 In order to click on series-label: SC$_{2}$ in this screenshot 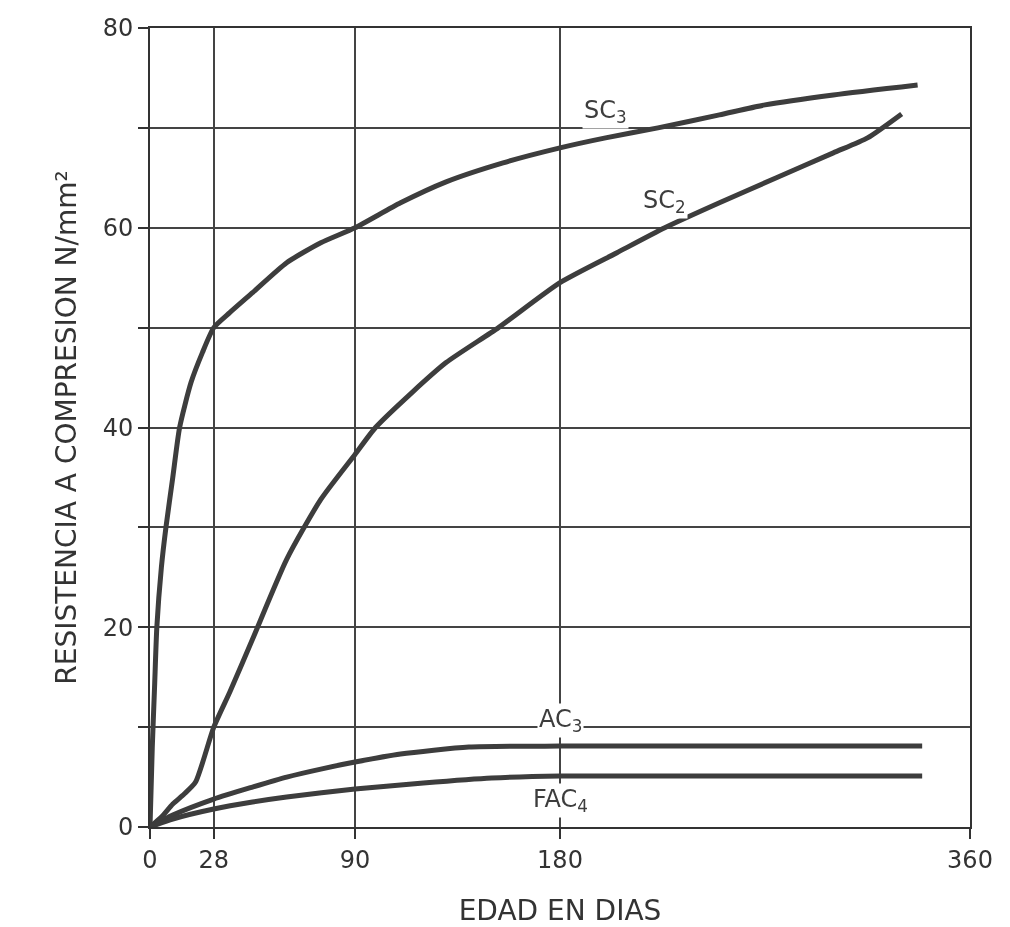, I will do `click(664, 202)`.